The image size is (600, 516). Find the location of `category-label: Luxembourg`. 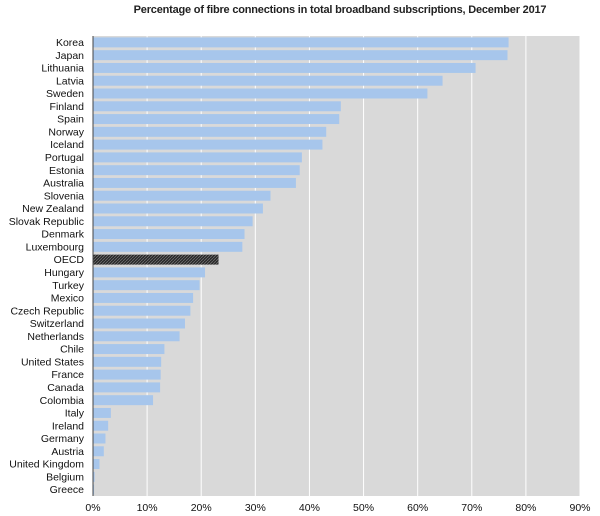

category-label: Luxembourg is located at coordinates (55, 247).